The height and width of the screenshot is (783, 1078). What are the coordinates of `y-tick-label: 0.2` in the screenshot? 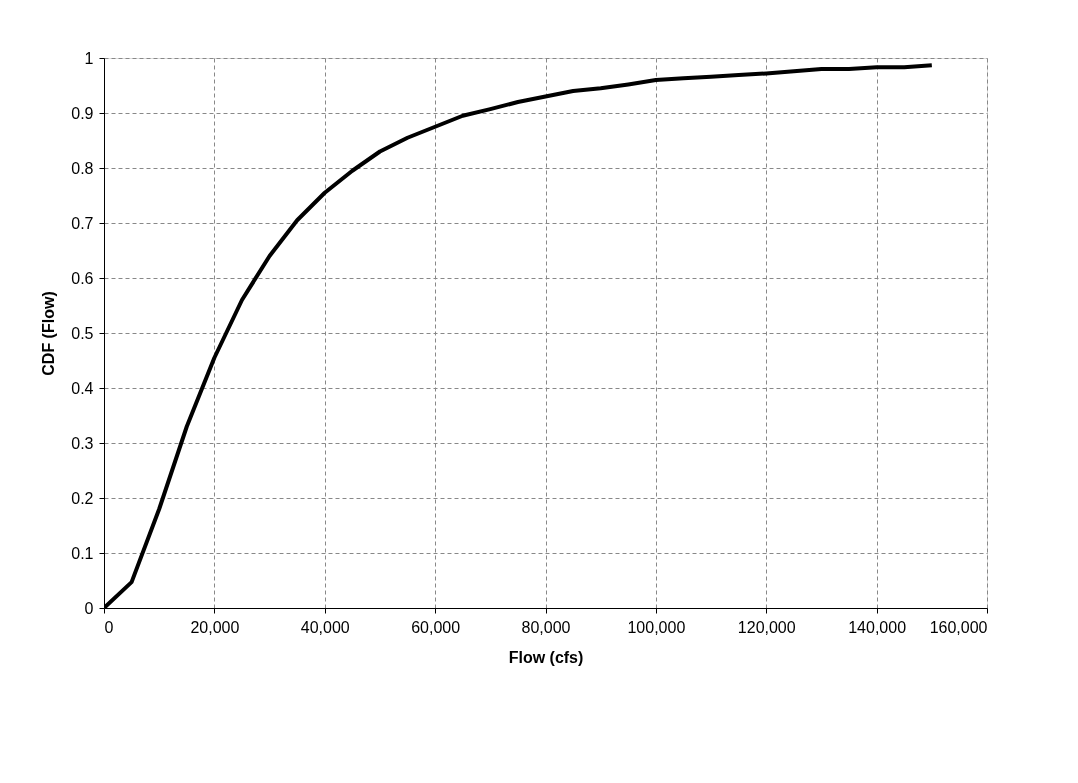 It's located at (82, 498).